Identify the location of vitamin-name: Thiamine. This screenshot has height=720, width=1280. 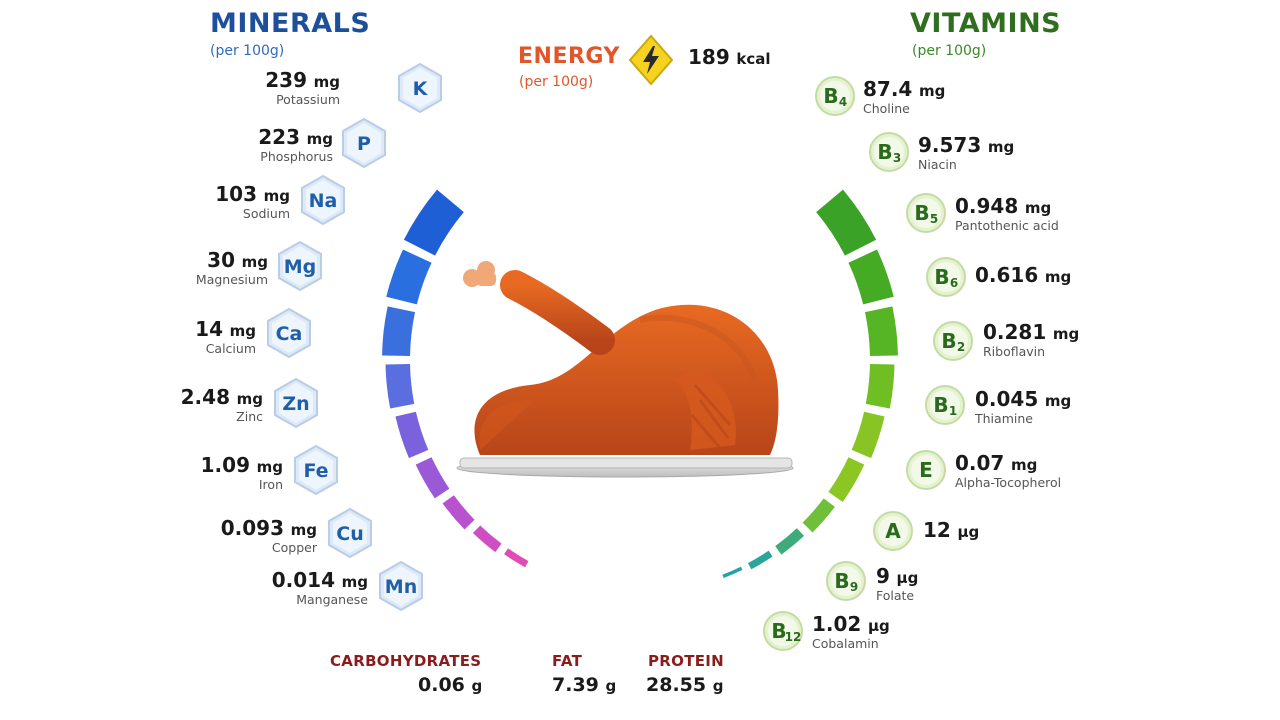
(1004, 418).